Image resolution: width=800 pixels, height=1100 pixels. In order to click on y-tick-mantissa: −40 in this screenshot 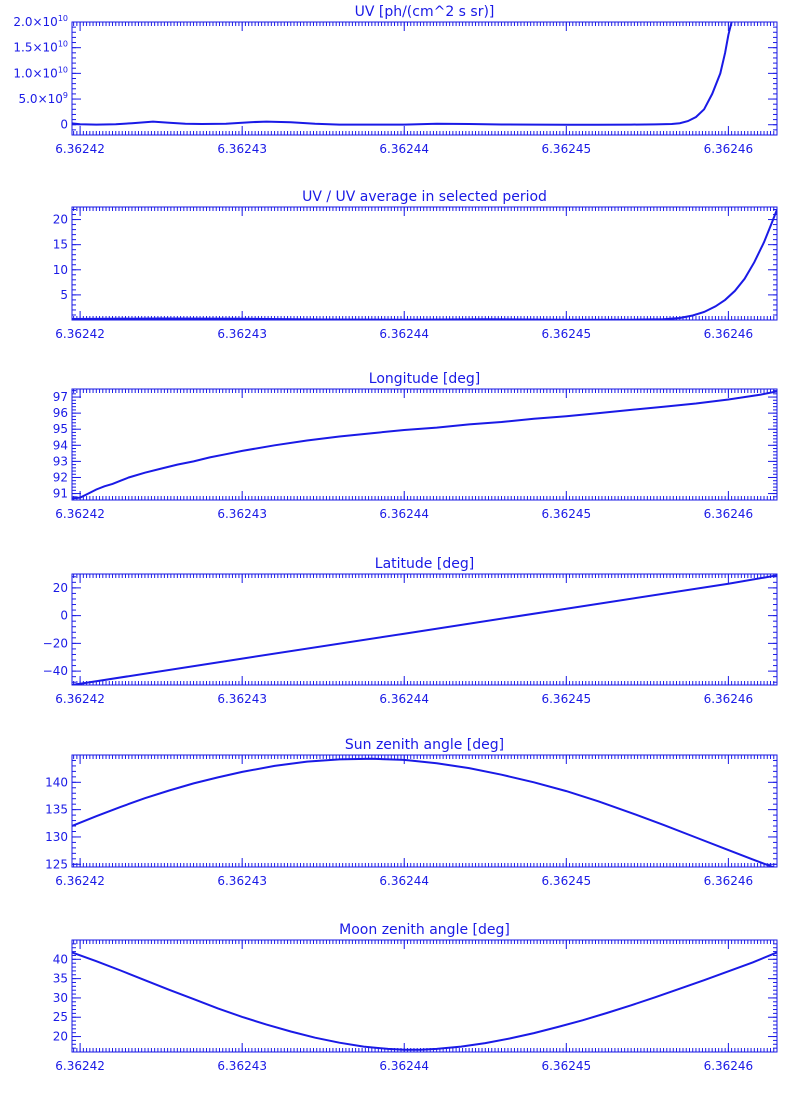, I will do `click(55, 671)`.